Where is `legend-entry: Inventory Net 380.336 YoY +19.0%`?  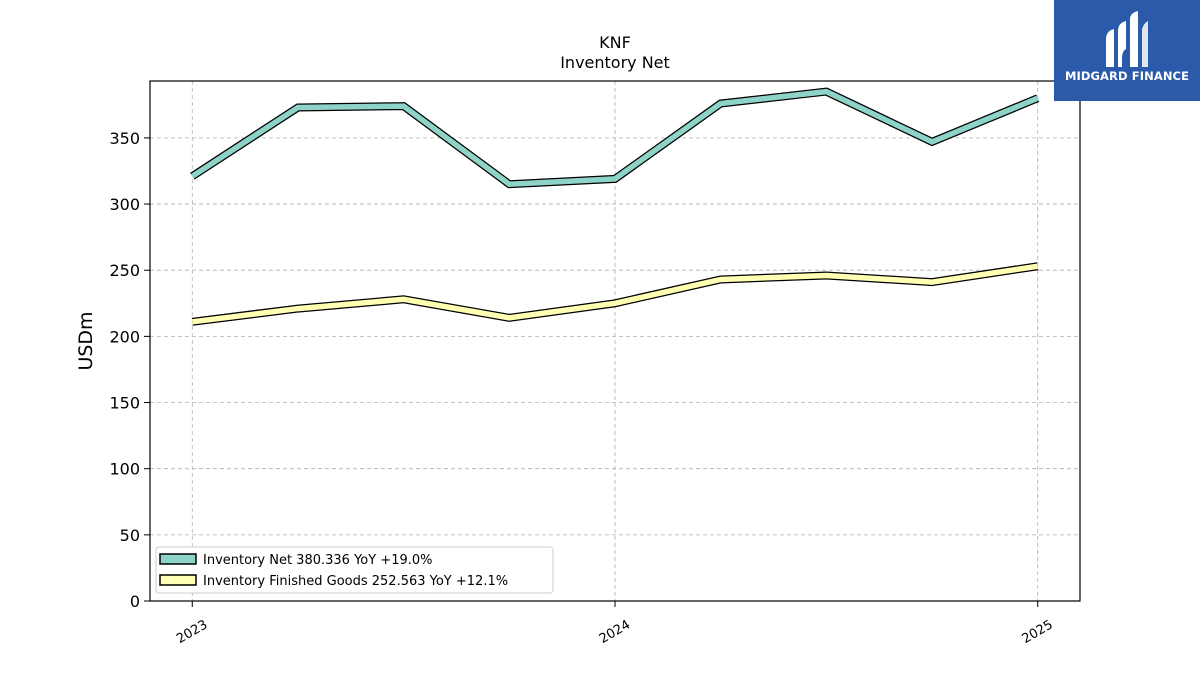
legend-entry: Inventory Net 380.336 YoY +19.0% is located at coordinates (318, 560).